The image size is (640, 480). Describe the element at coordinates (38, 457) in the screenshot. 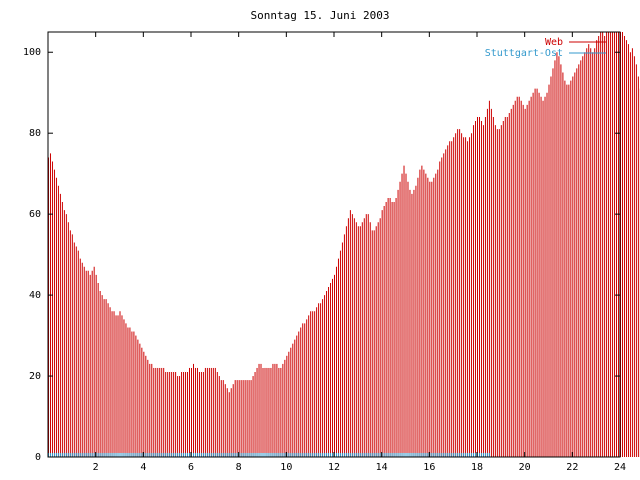

I see `y-tick-label: 0` at that location.